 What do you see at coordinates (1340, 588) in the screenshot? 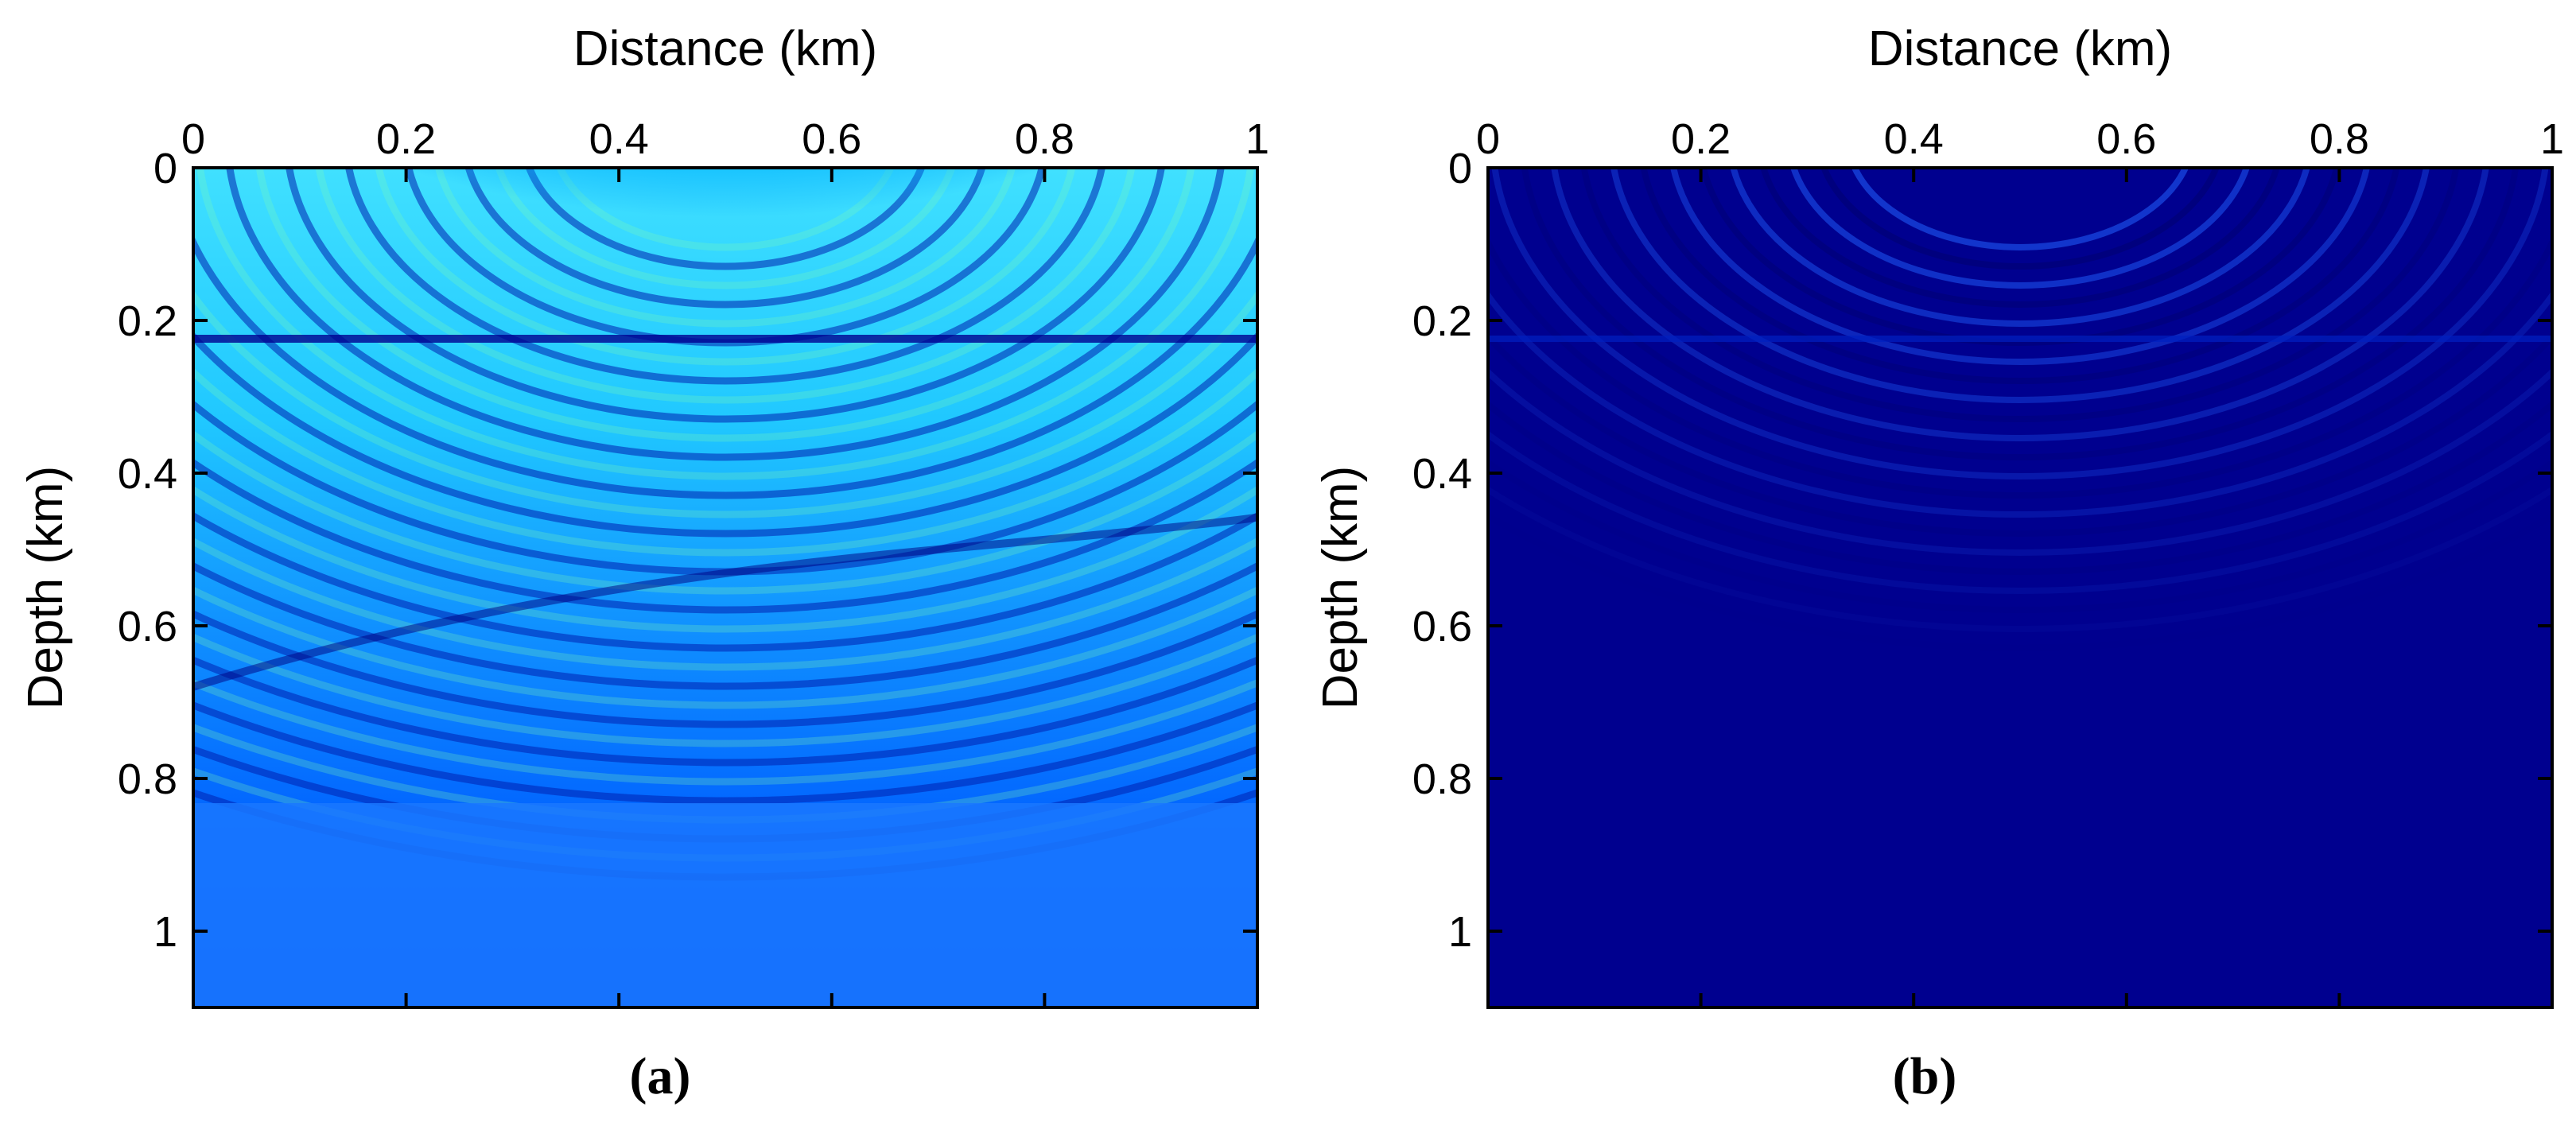
I see `panel-b-ylabel: Depth (km)` at bounding box center [1340, 588].